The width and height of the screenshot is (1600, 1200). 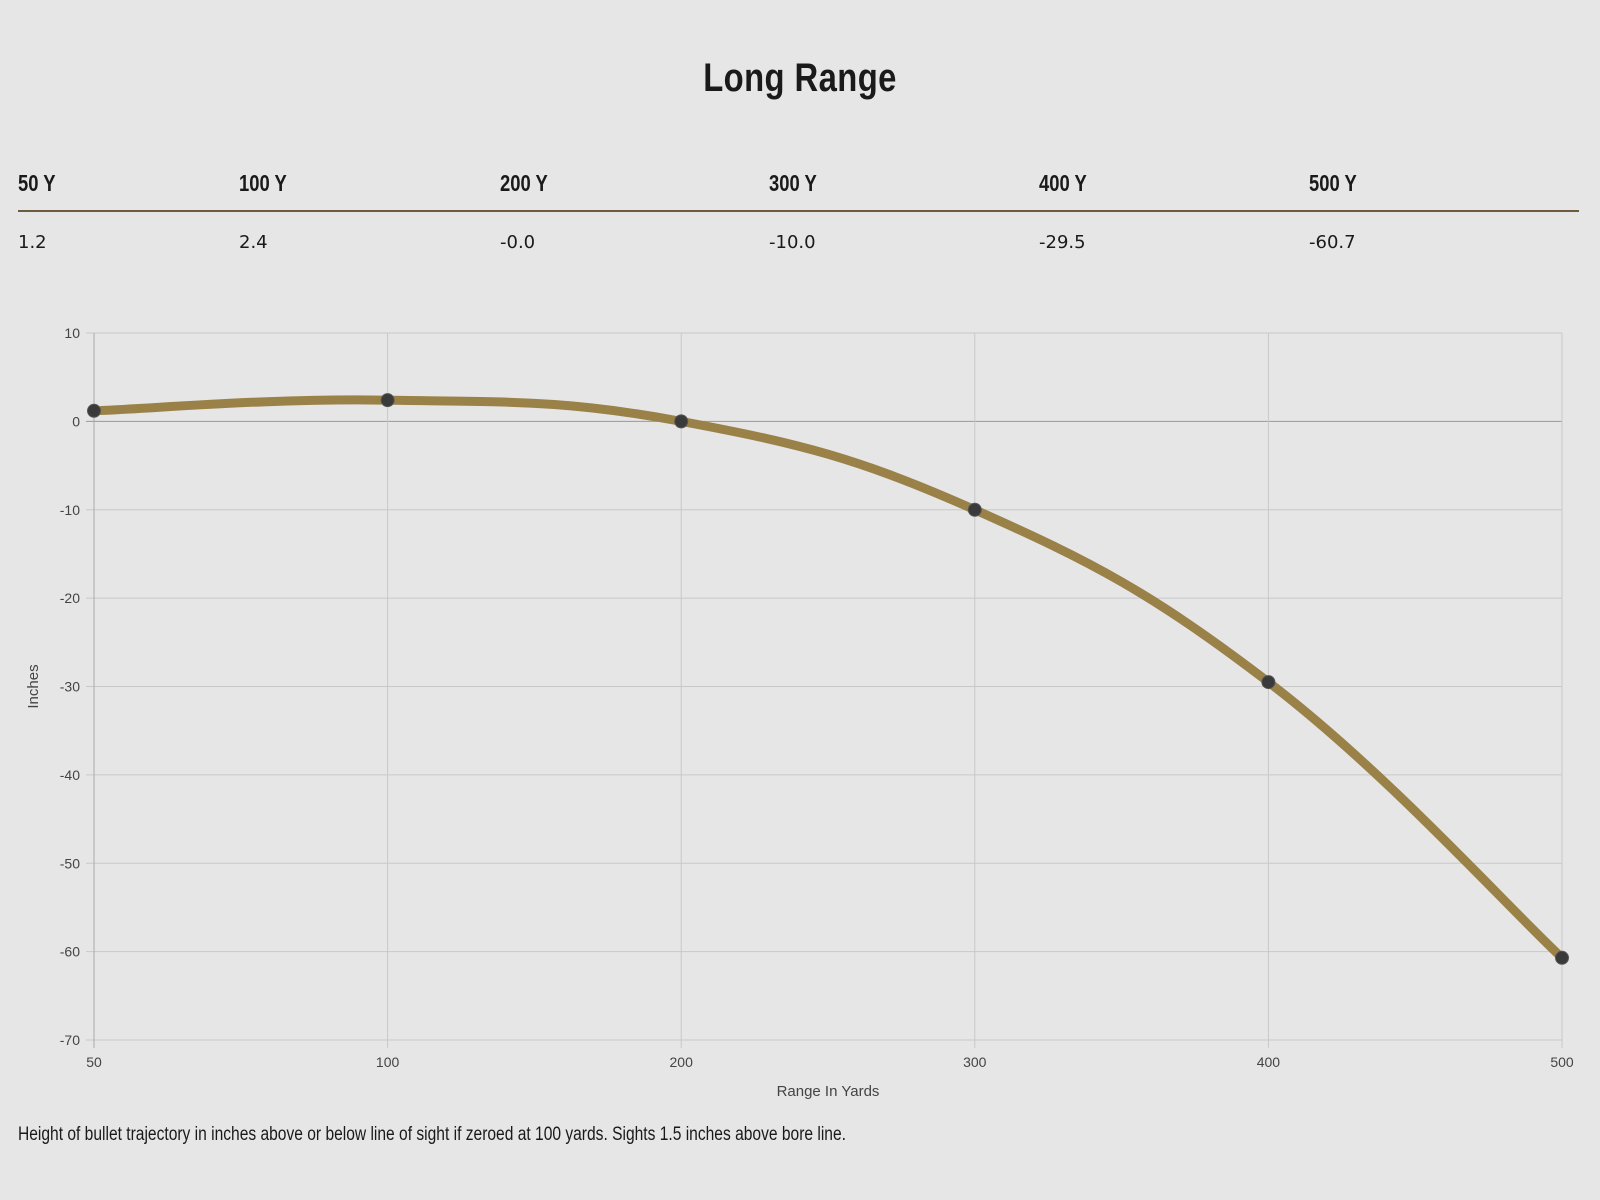 I want to click on table-divider, so click(x=798, y=211).